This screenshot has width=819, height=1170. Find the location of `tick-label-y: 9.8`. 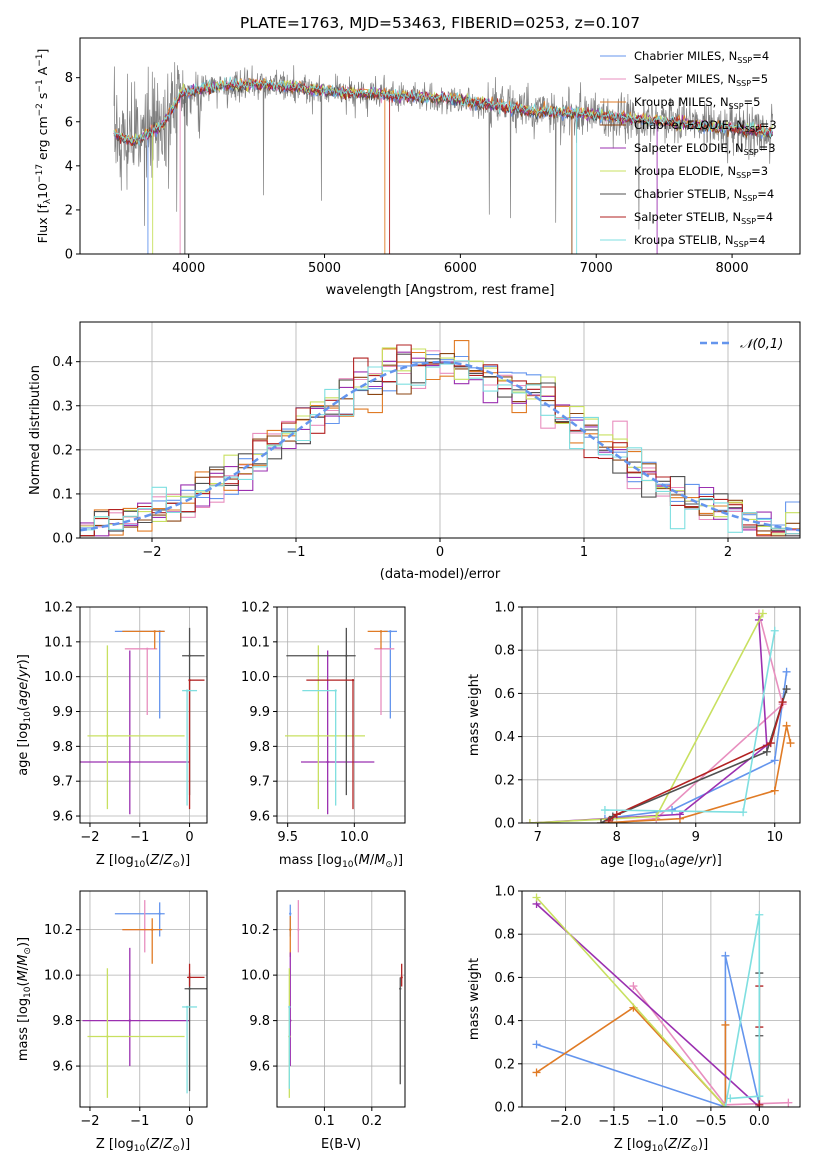

tick-label-y: 9.8 is located at coordinates (259, 747).